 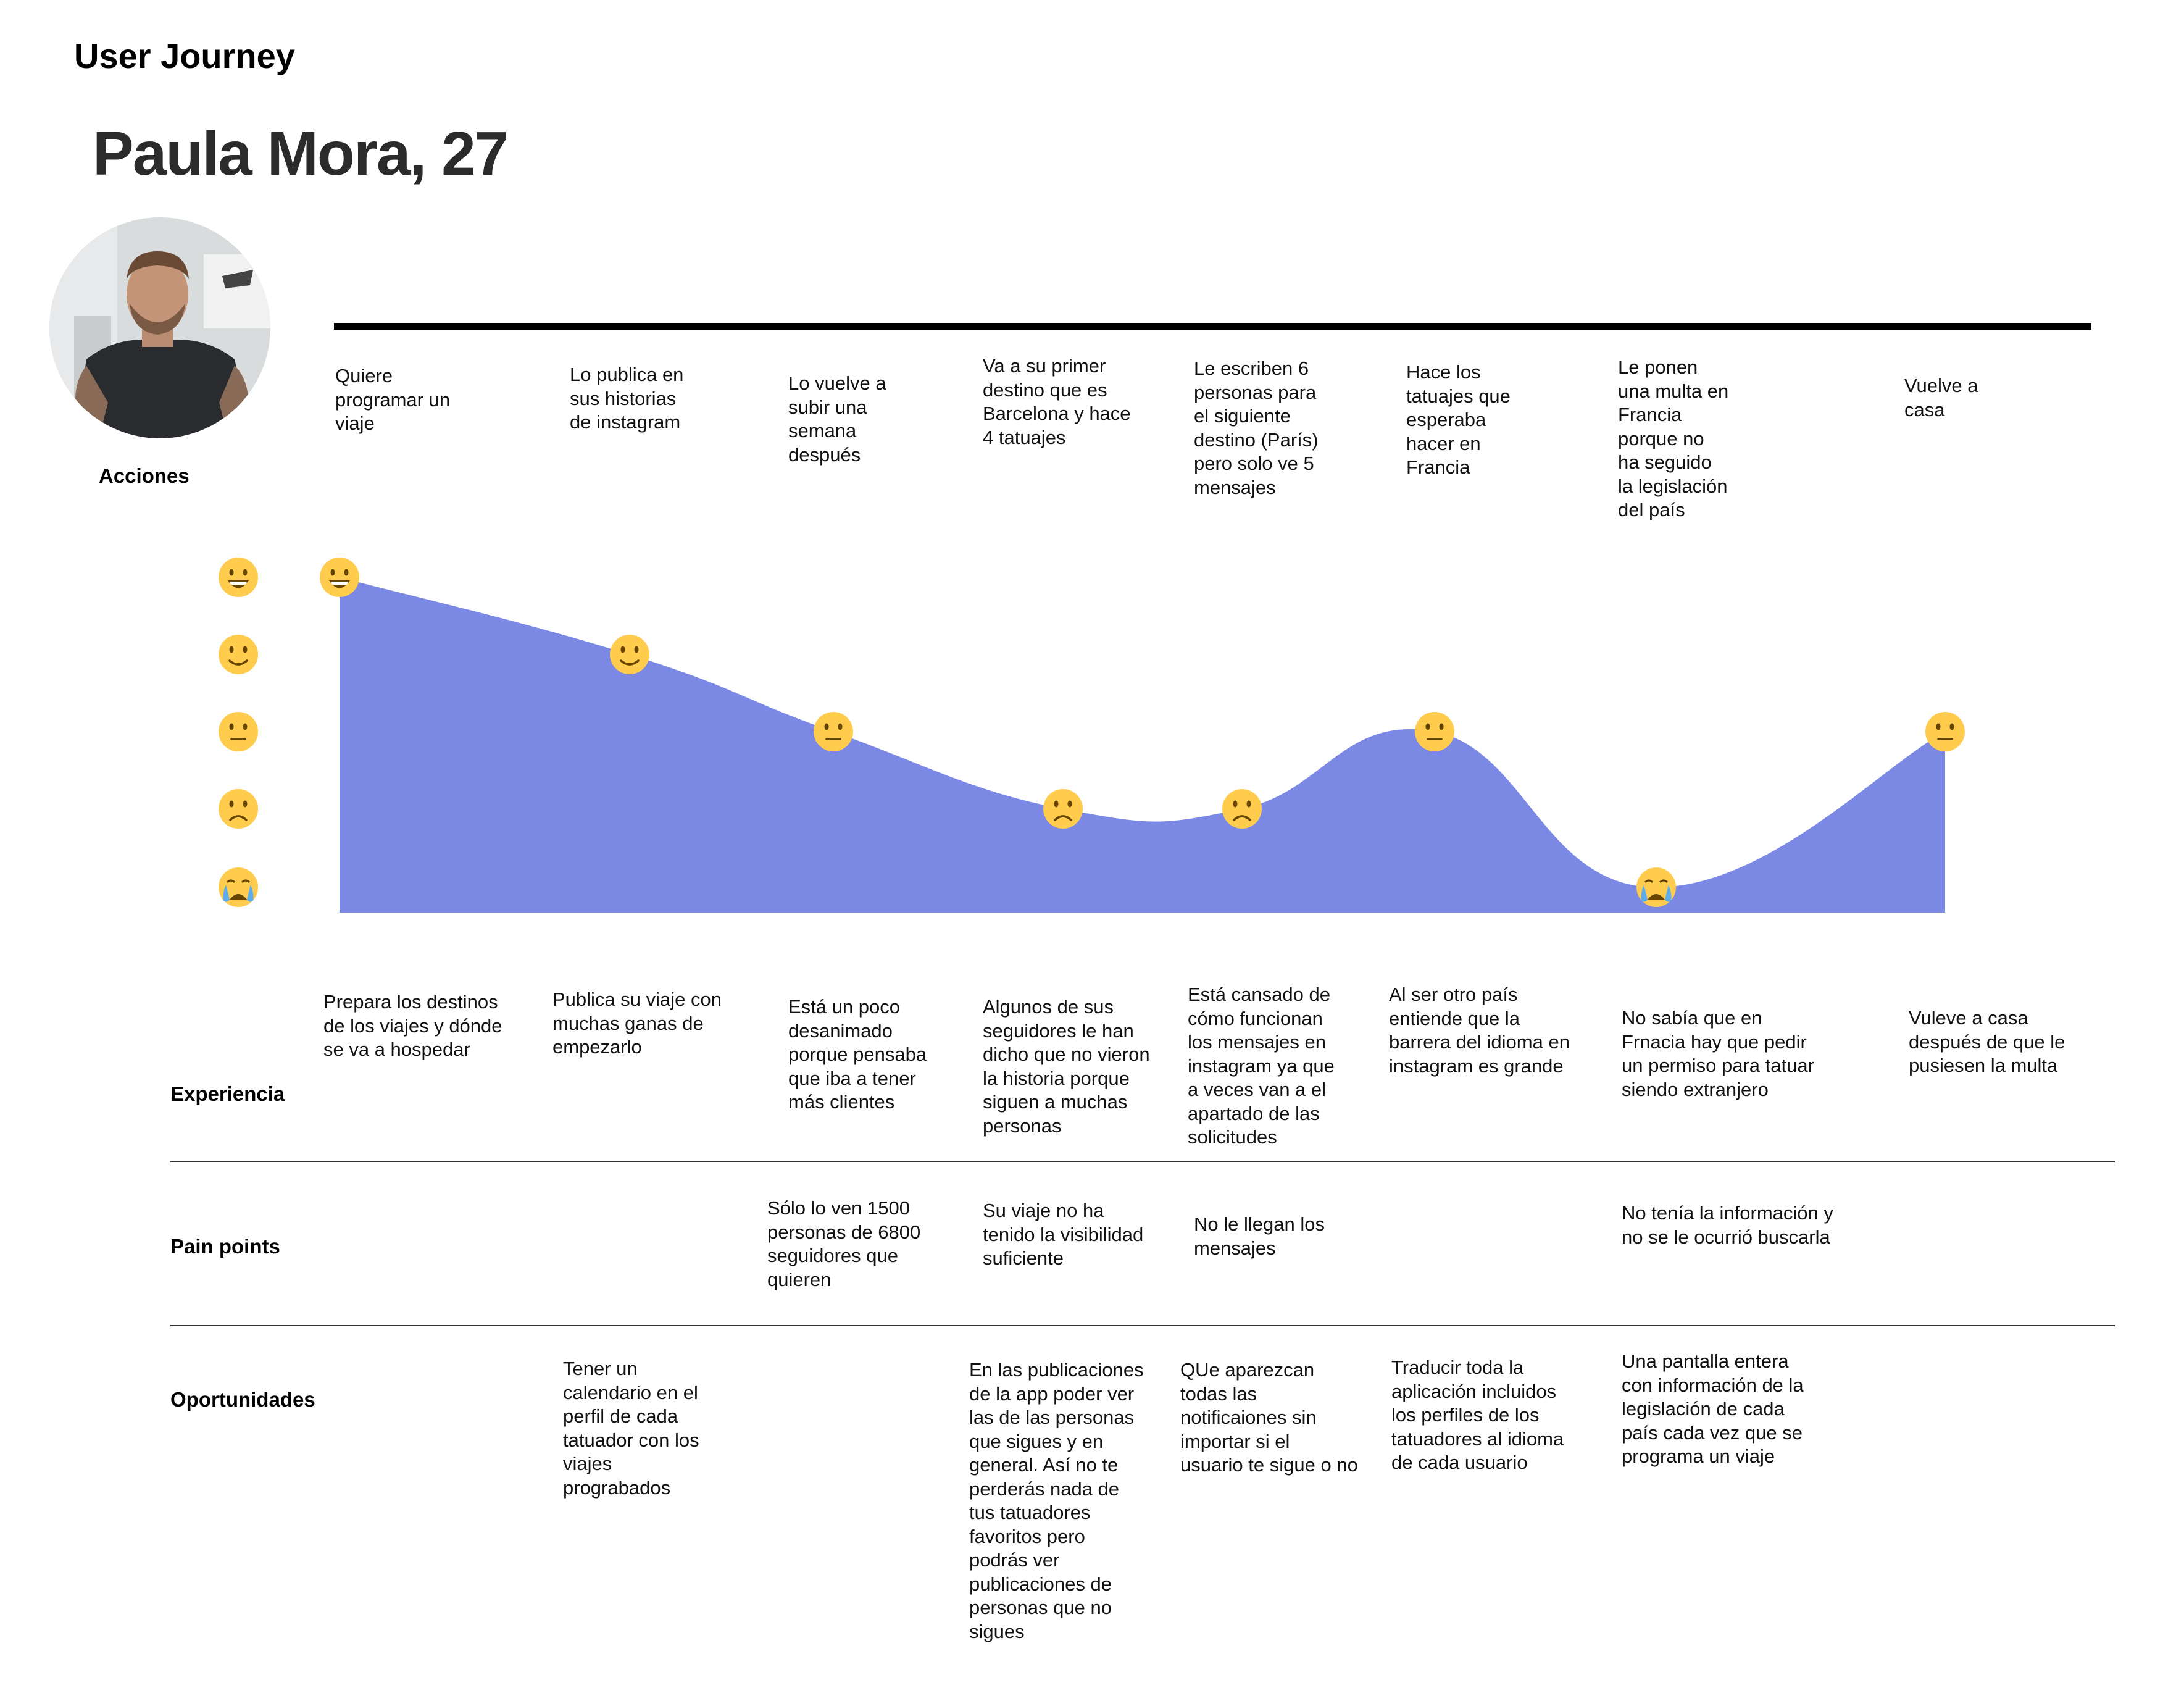 What do you see at coordinates (837, 420) in the screenshot?
I see `stage-3-accion: Lo vuelve a subir una semana después` at bounding box center [837, 420].